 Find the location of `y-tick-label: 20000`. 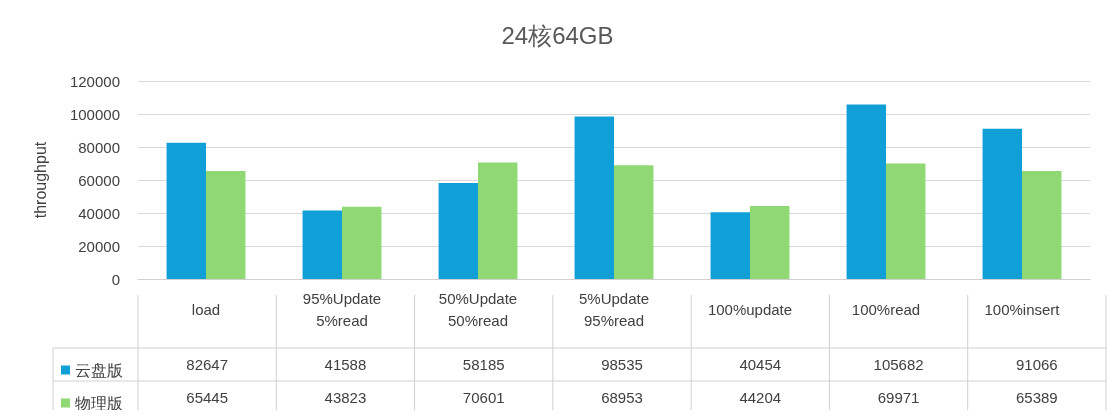

y-tick-label: 20000 is located at coordinates (99, 246).